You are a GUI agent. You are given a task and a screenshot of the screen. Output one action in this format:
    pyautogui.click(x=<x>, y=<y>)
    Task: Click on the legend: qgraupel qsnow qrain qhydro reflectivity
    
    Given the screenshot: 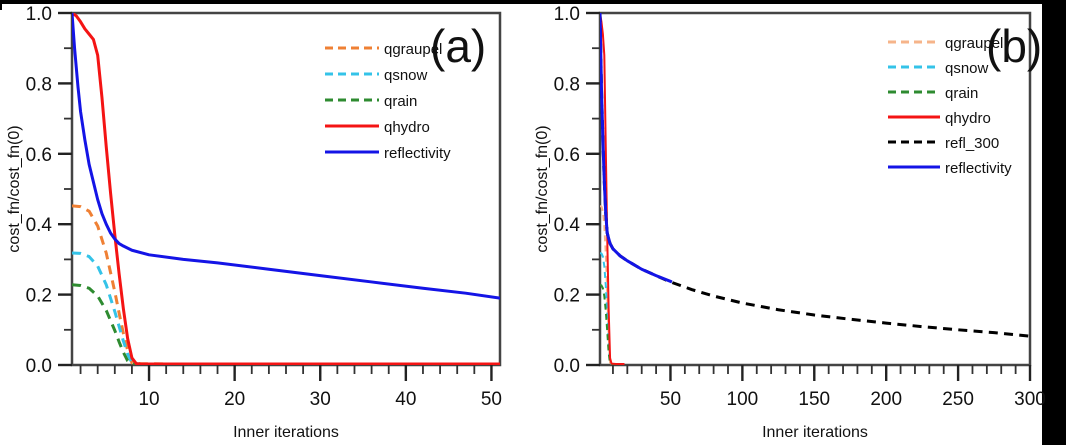 What is the action you would take?
    pyautogui.click(x=388, y=101)
    